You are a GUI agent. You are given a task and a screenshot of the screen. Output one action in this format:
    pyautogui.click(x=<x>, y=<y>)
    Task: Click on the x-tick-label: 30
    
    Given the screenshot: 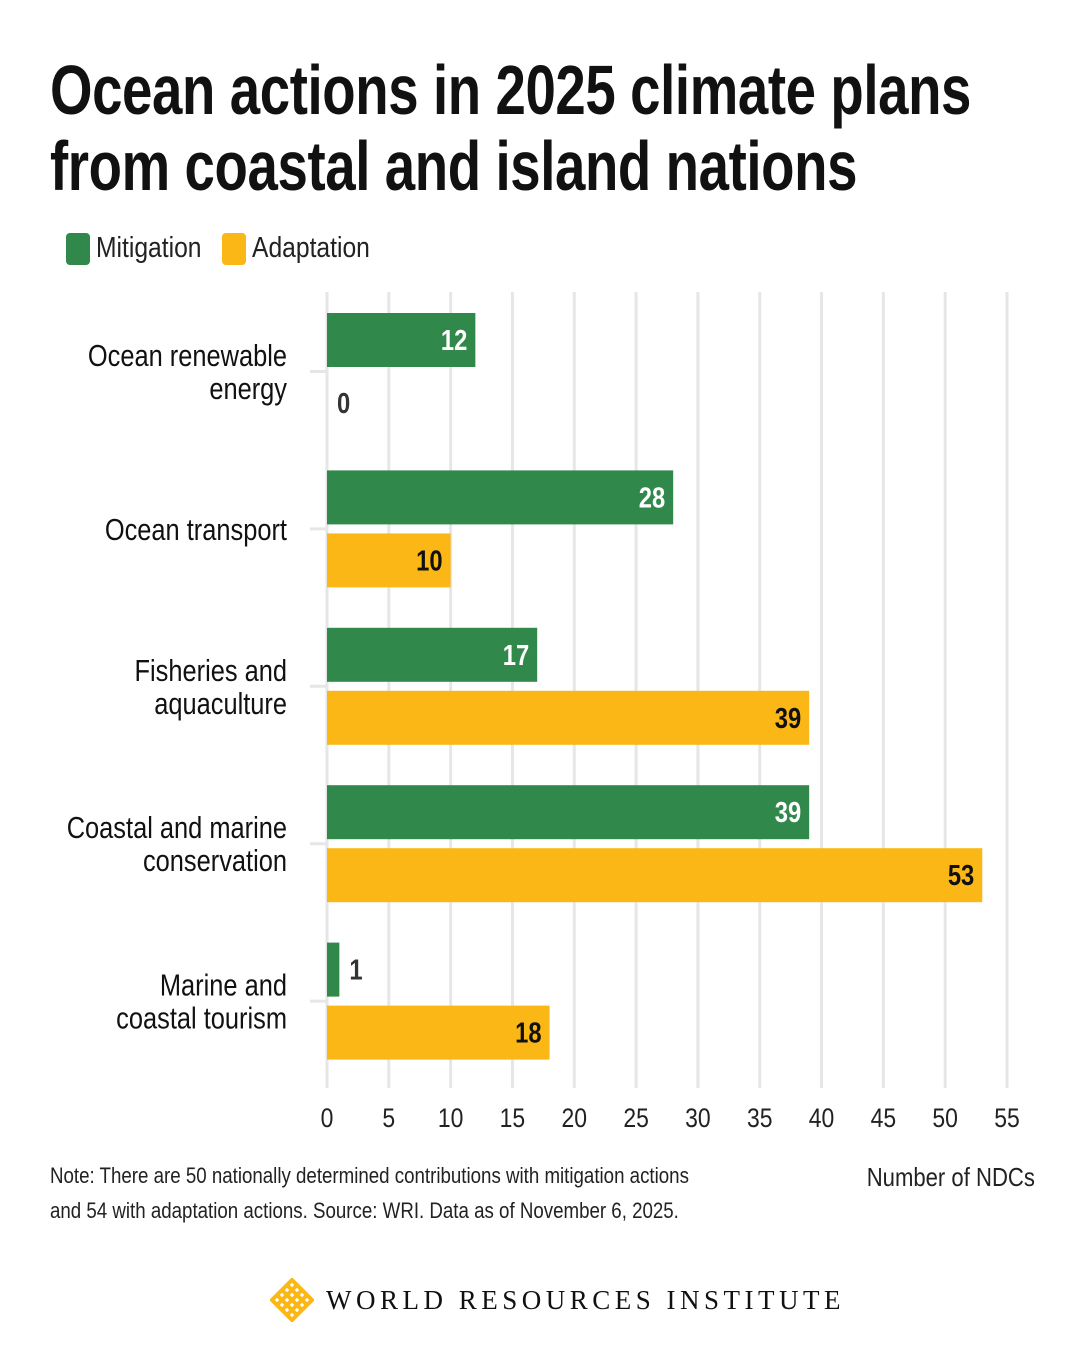 What is the action you would take?
    pyautogui.click(x=698, y=1118)
    